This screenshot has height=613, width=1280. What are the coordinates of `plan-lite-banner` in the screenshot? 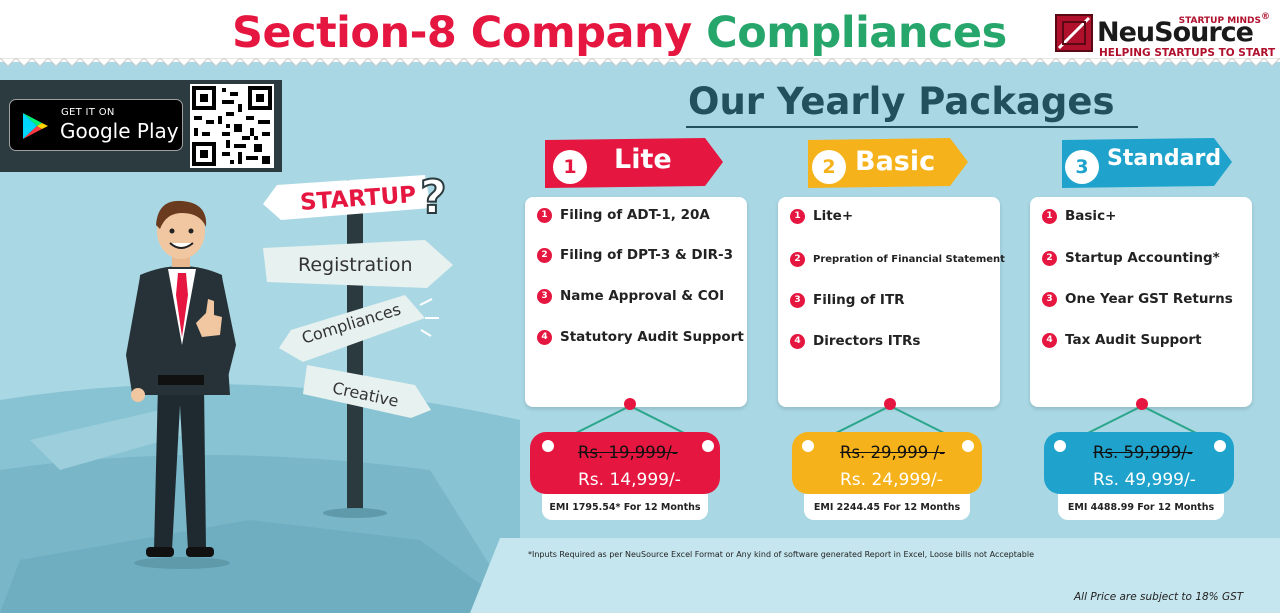 It's located at (634, 163).